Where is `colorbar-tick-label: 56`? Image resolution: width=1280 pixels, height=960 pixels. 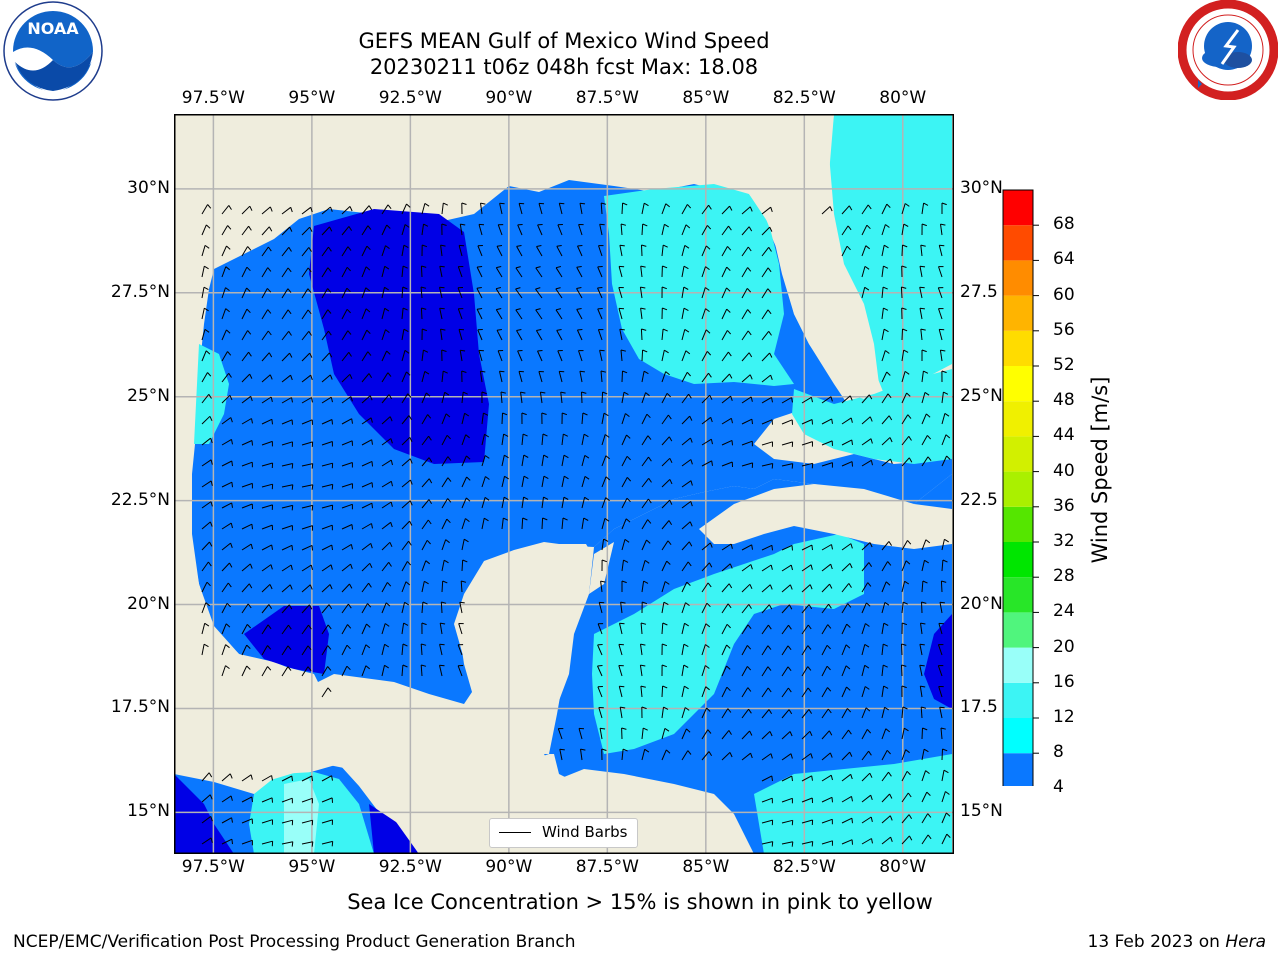
colorbar-tick-label: 56 is located at coordinates (1064, 329).